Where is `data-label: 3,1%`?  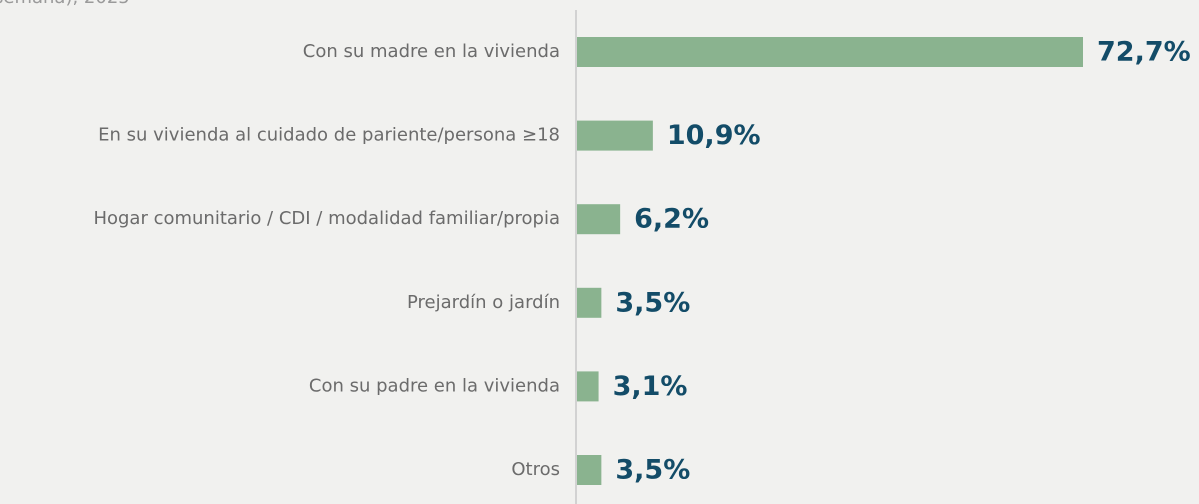 data-label: 3,1% is located at coordinates (650, 386).